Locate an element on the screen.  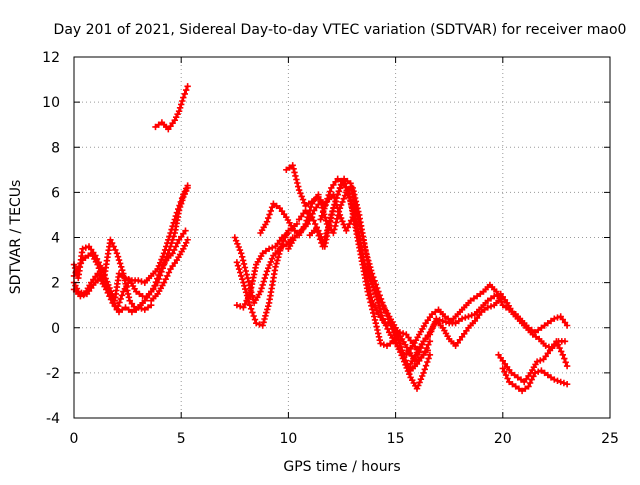
y-tick-label: -2 is located at coordinates (53, 374).